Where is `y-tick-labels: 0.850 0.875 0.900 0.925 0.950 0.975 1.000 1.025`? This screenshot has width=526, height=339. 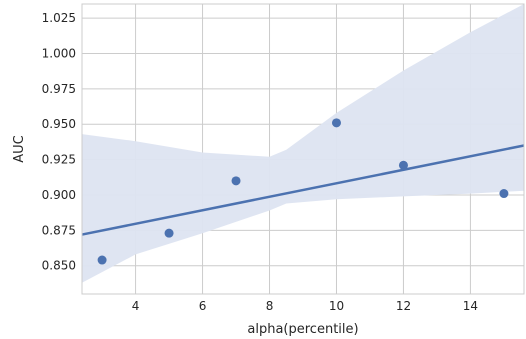
y-tick-labels: 0.850 0.875 0.900 0.925 0.950 0.975 1.000 1.025 is located at coordinates (59, 142).